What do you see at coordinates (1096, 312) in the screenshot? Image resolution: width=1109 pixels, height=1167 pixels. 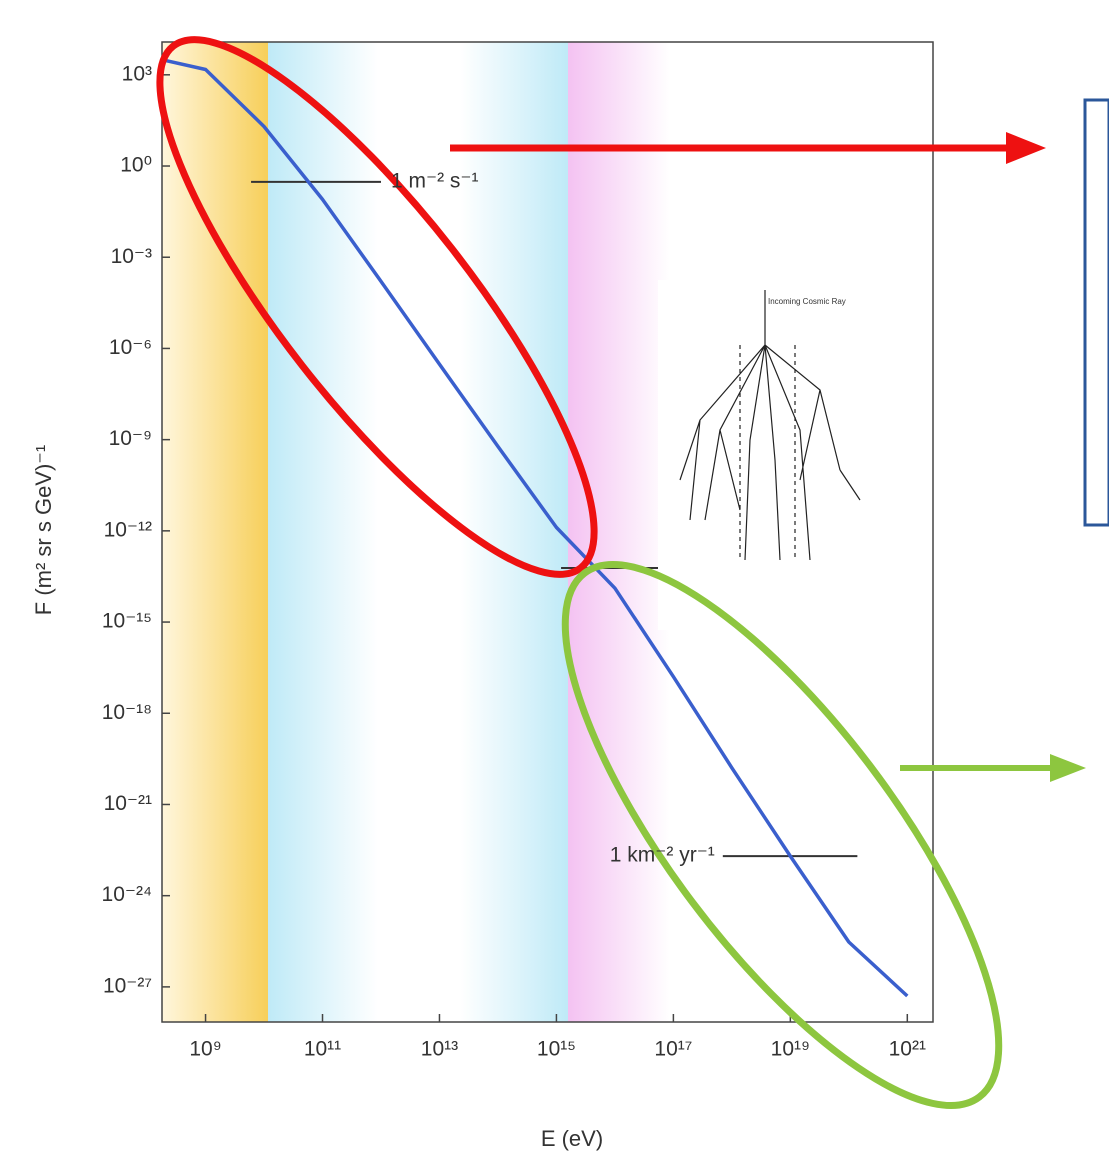 I see `side-panel` at bounding box center [1096, 312].